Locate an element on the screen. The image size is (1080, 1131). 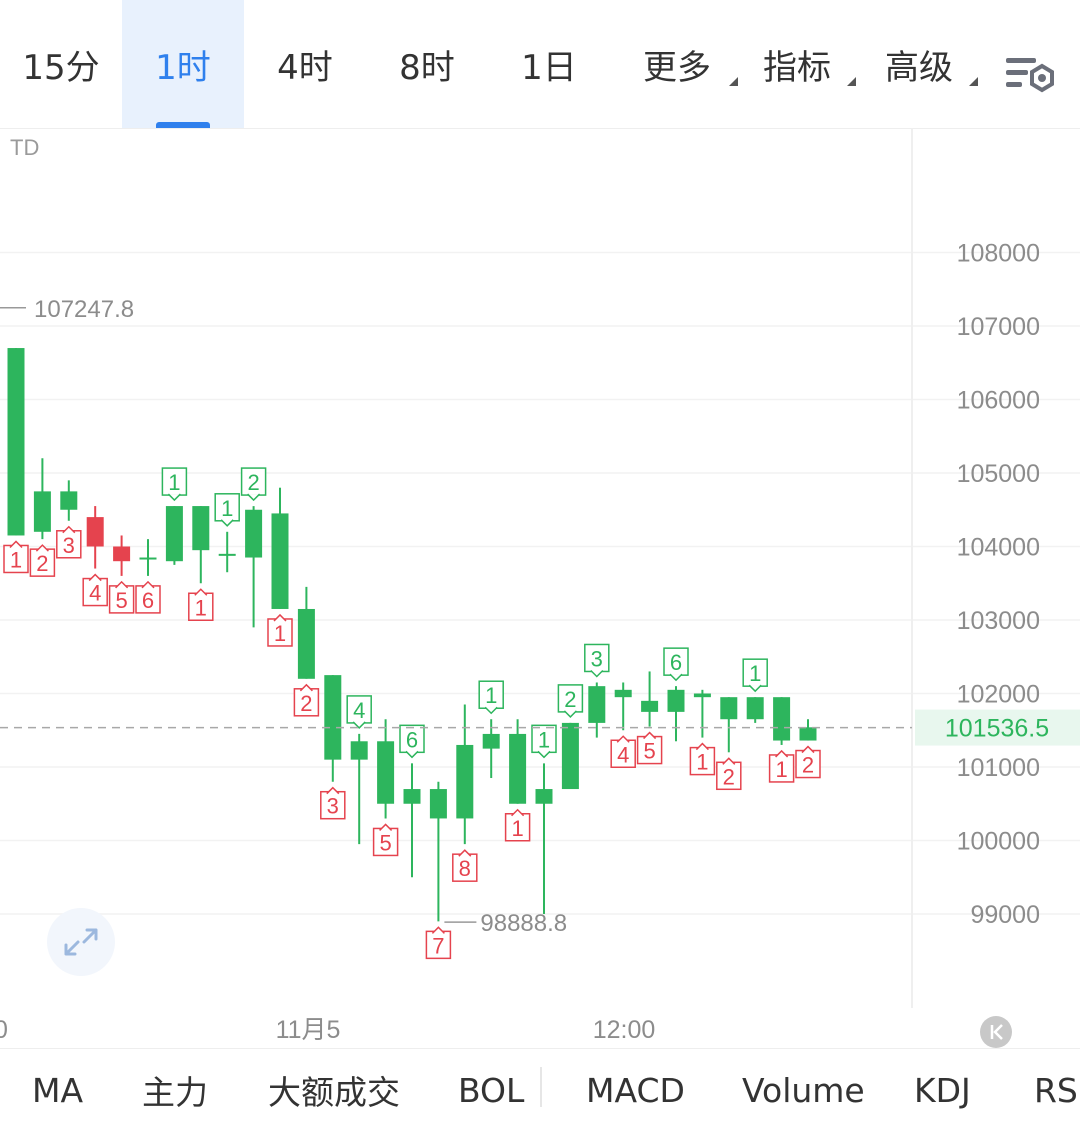
chart-settings-icon is located at coordinates (1028, 76).